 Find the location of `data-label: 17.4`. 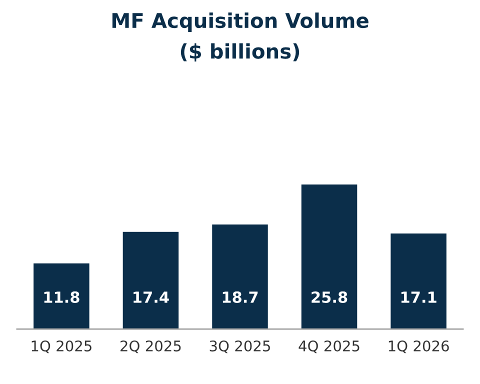

data-label: 17.4 is located at coordinates (151, 297).